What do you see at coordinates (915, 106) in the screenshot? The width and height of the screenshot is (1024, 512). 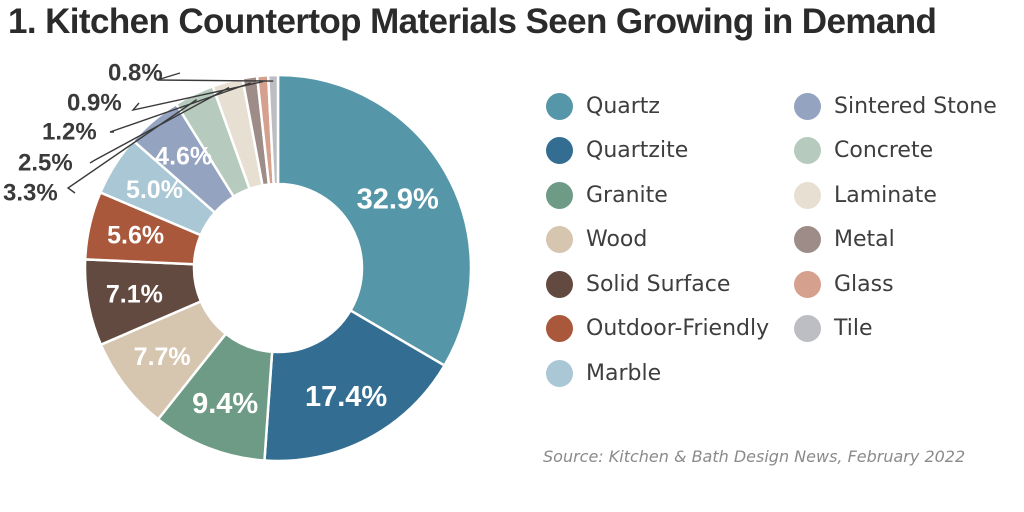 I see `legend-label: Sintered Stone` at bounding box center [915, 106].